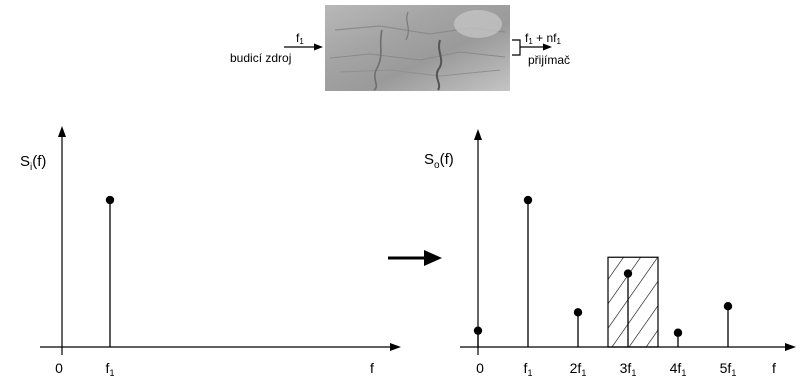 The width and height of the screenshot is (803, 382). What do you see at coordinates (300, 38) in the screenshot?
I see `input-frequency-label: f1` at bounding box center [300, 38].